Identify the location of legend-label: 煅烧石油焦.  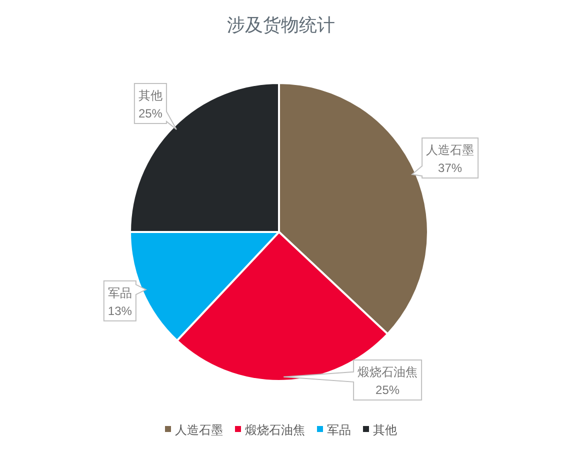
(275, 430).